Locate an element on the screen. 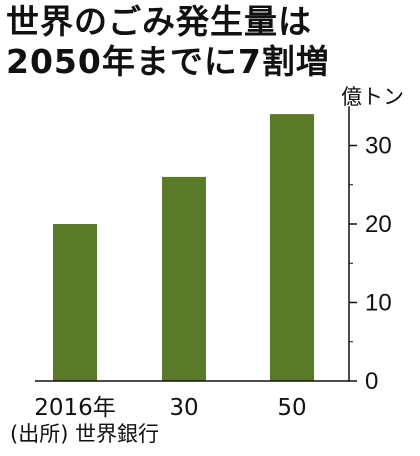 This screenshot has width=420, height=456. chart-title-line-2: 2050年までに7割増 is located at coordinates (168, 61).